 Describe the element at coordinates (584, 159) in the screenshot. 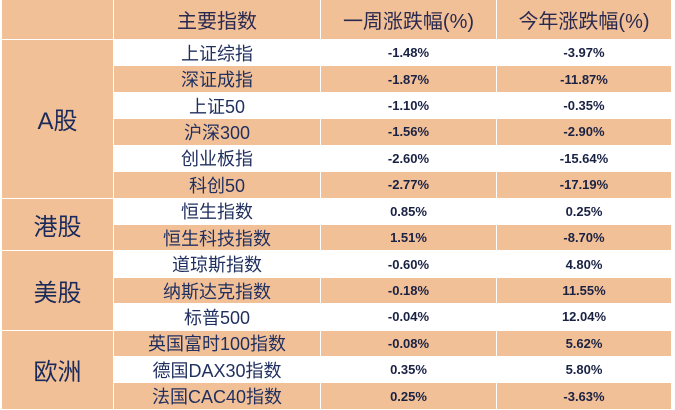

I see `table-row-ytd: -15.64%` at that location.